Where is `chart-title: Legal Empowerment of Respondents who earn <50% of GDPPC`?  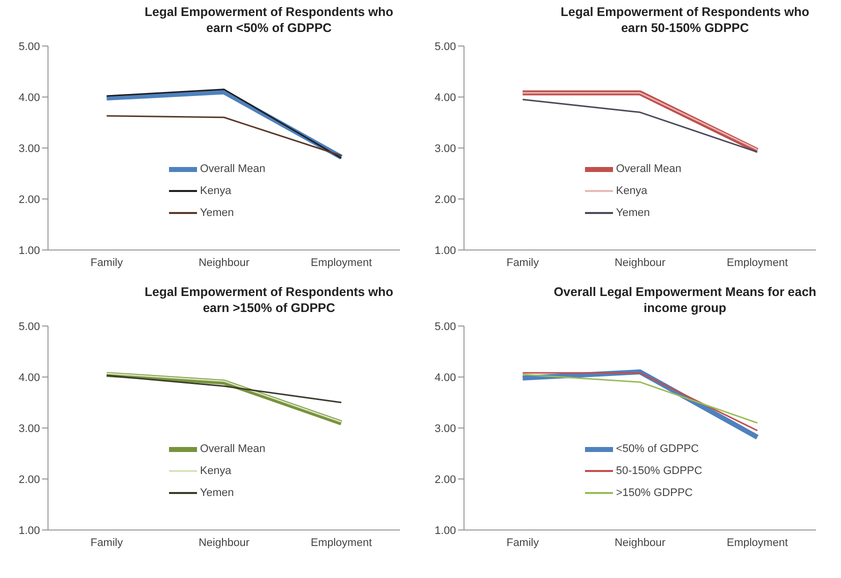 chart-title: Legal Empowerment of Respondents who earn <50% of GDPPC is located at coordinates (269, 20).